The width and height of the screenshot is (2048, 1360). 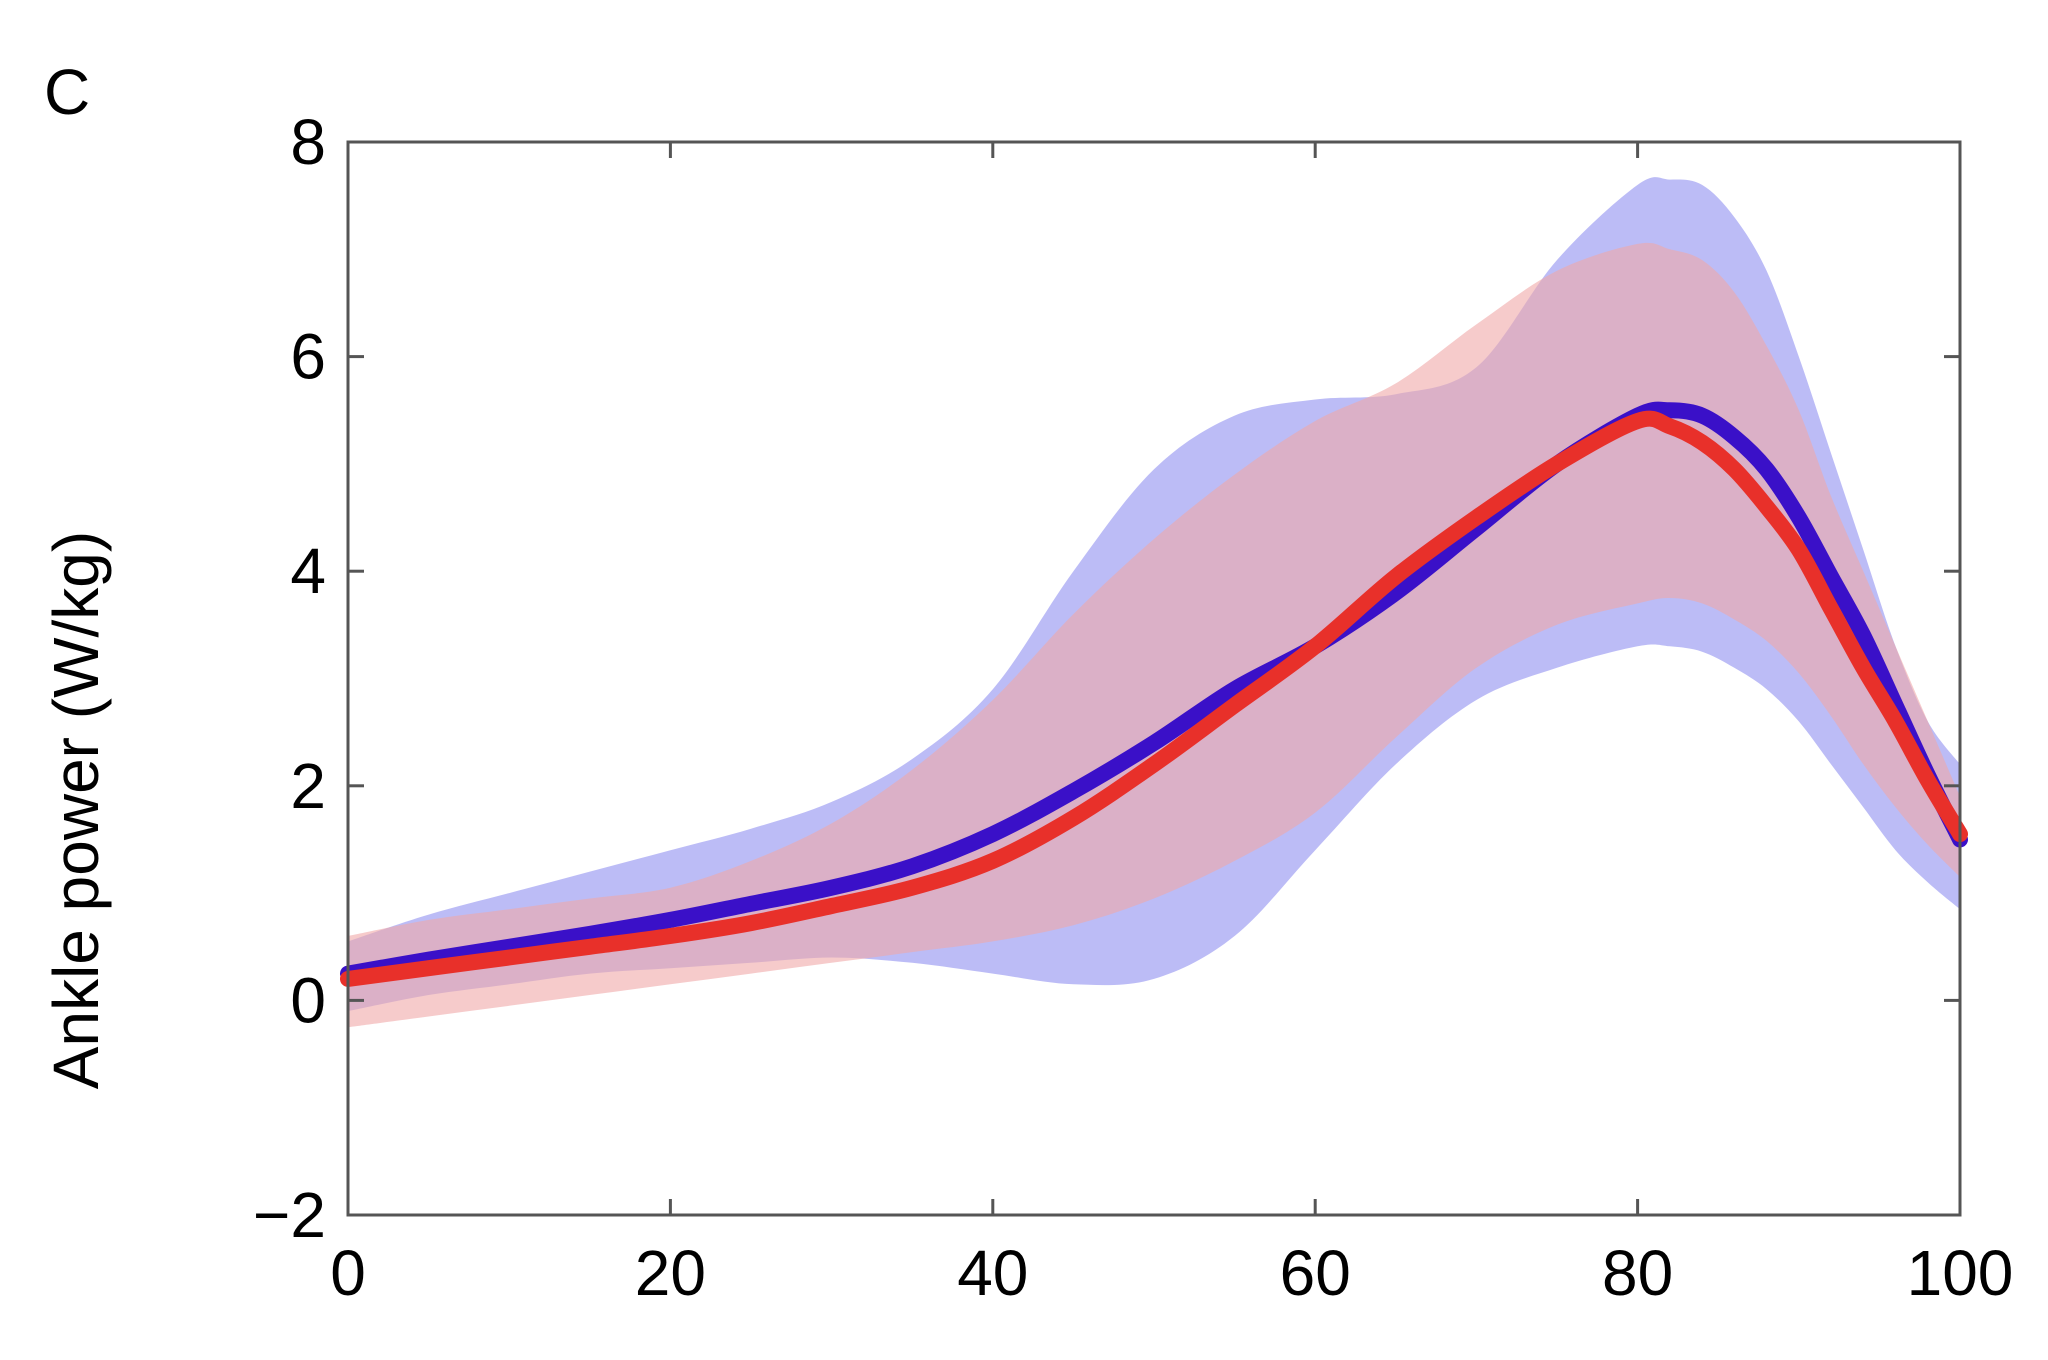 What do you see at coordinates (308, 357) in the screenshot?
I see `y-tick-label: 6` at bounding box center [308, 357].